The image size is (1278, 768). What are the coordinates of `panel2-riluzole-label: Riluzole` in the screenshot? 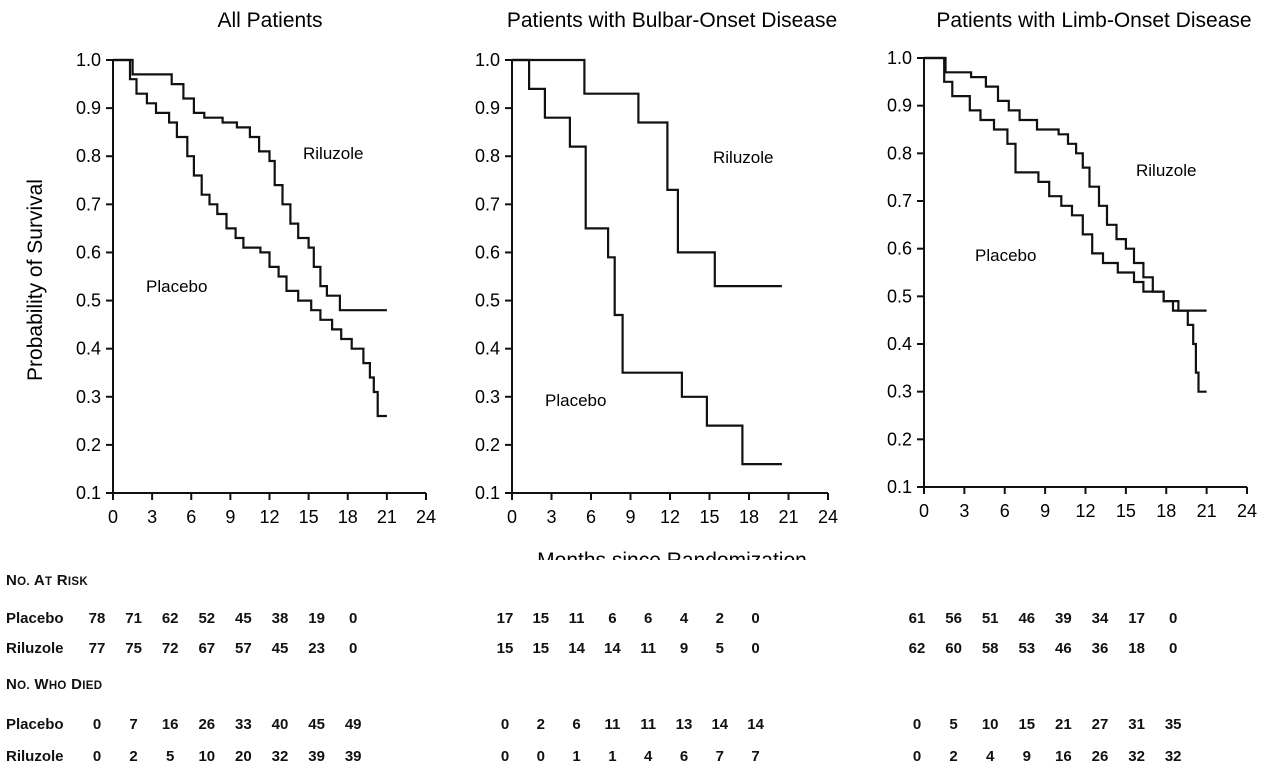 It's located at (743, 157).